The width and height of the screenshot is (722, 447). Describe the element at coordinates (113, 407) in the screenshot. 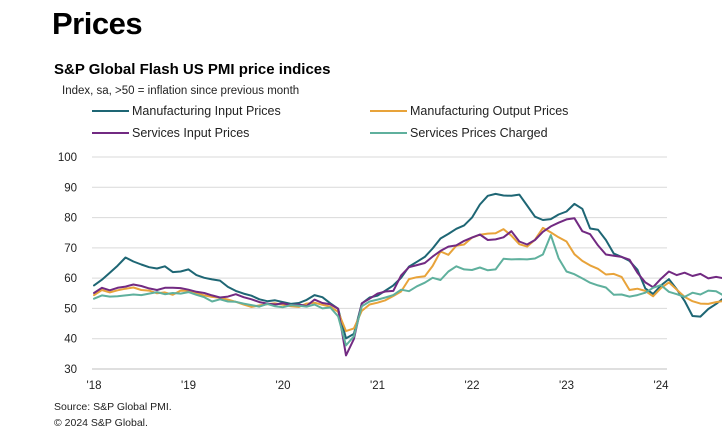

I see `source-note: Source: S&P Global PMI.` at that location.